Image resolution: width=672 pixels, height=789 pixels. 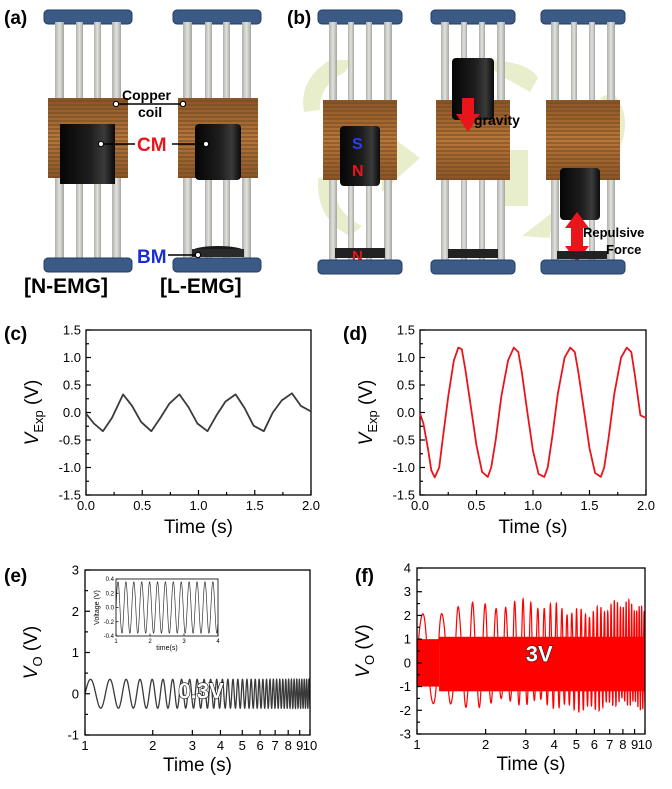 What do you see at coordinates (217, 265) in the screenshot?
I see `l-emg-bottom-cap` at bounding box center [217, 265].